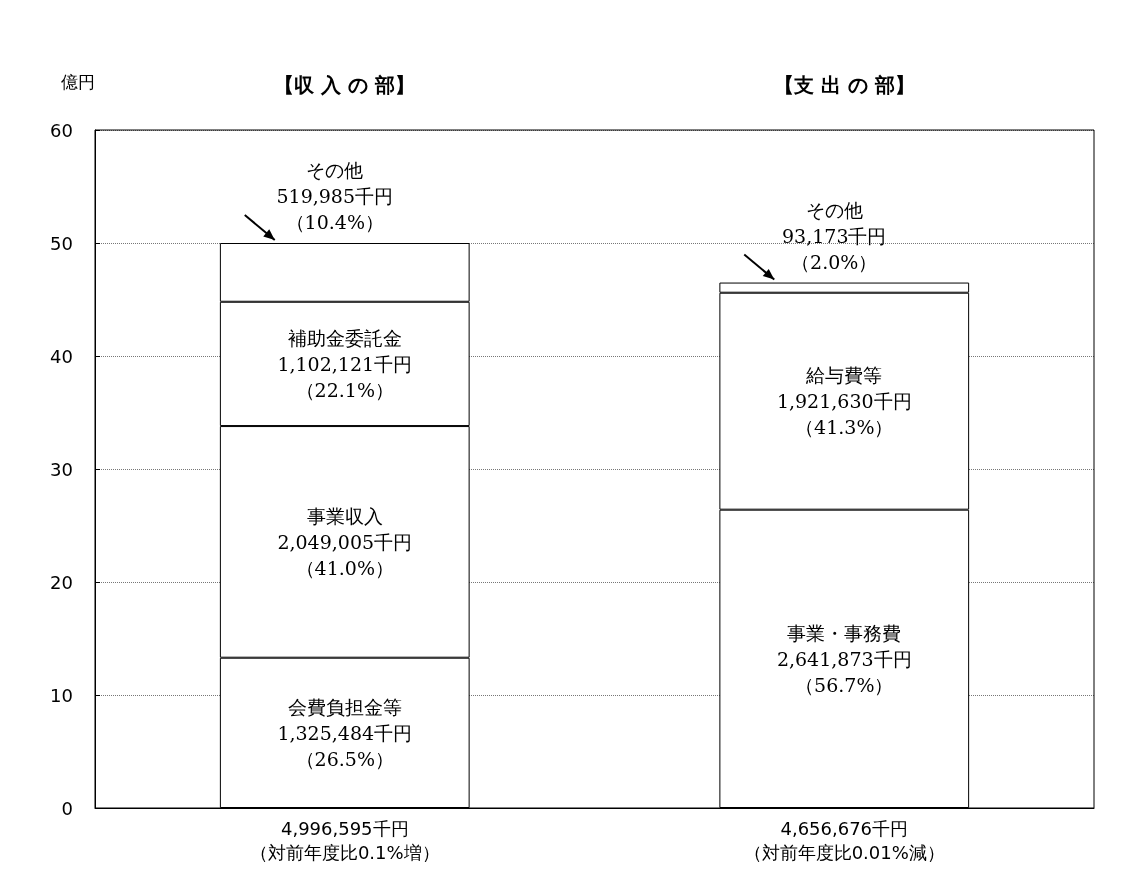 The width and height of the screenshot is (1134, 896). Describe the element at coordinates (345, 363) in the screenshot. I see `annotation: 補助金委託金1,102,121千円（22.1%）` at that location.